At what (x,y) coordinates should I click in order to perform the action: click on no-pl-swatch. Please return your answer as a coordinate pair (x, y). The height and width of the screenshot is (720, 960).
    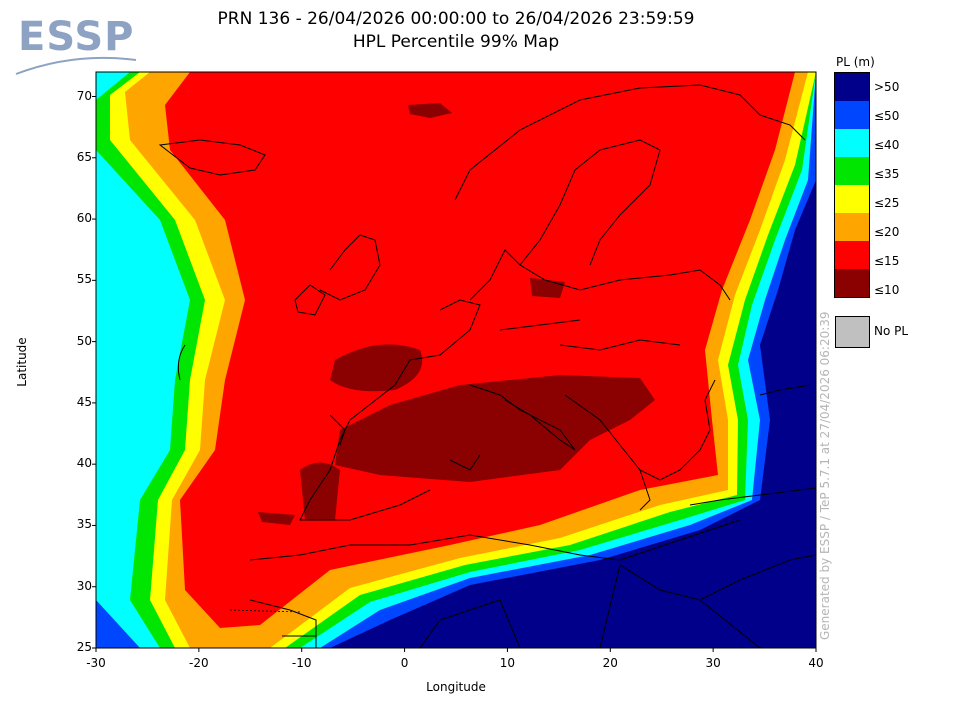
    Looking at the image, I should click on (852, 332).